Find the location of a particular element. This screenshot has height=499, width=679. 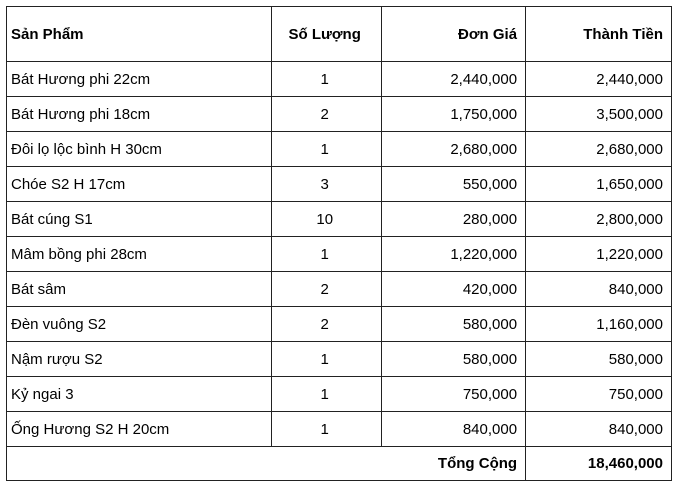

product-name-cell: Bát sâm is located at coordinates (139, 289).